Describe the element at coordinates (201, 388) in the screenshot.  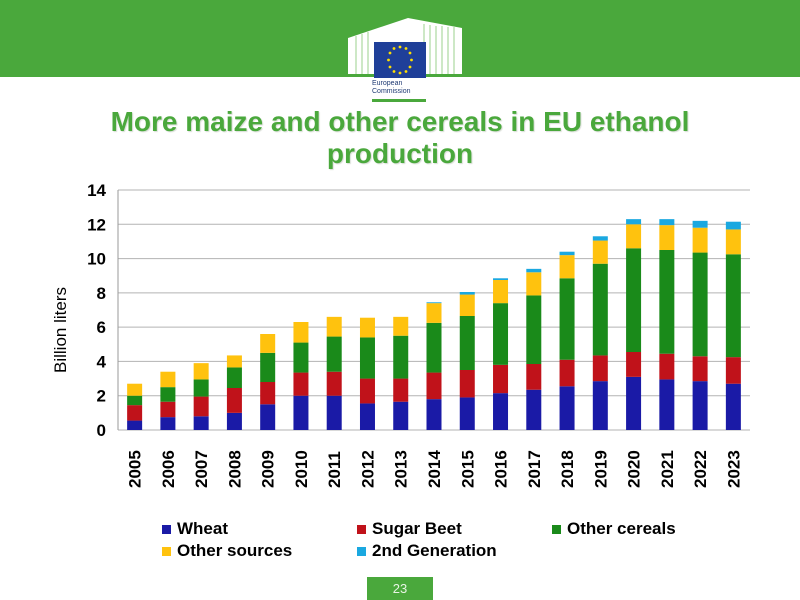
I see `bar-segment-other-cereals-2007` at that location.